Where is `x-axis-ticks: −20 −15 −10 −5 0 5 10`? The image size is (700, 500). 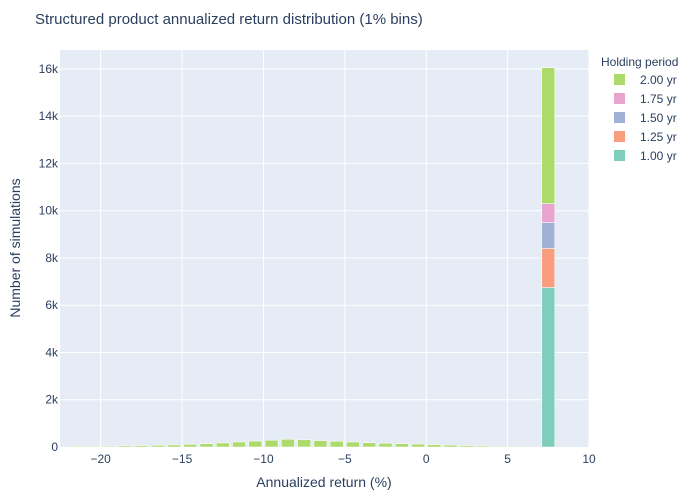 x-axis-ticks: −20 −15 −10 −5 0 5 10 is located at coordinates (343, 459).